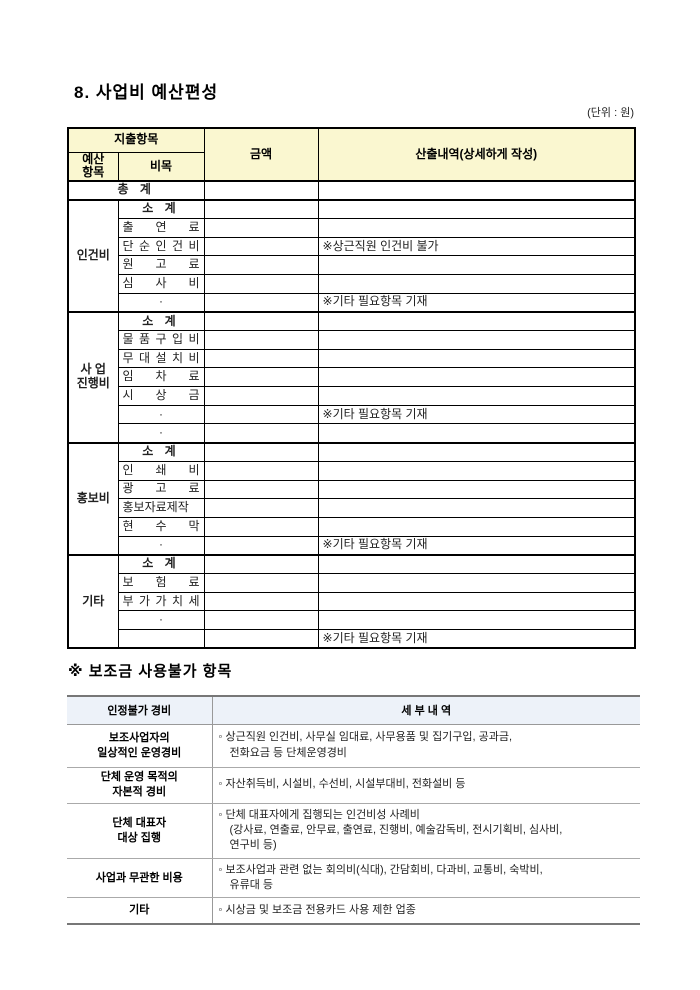 The height and width of the screenshot is (990, 700). What do you see at coordinates (146, 92) in the screenshot?
I see `page-title: 8. 사업비 예산편성` at bounding box center [146, 92].